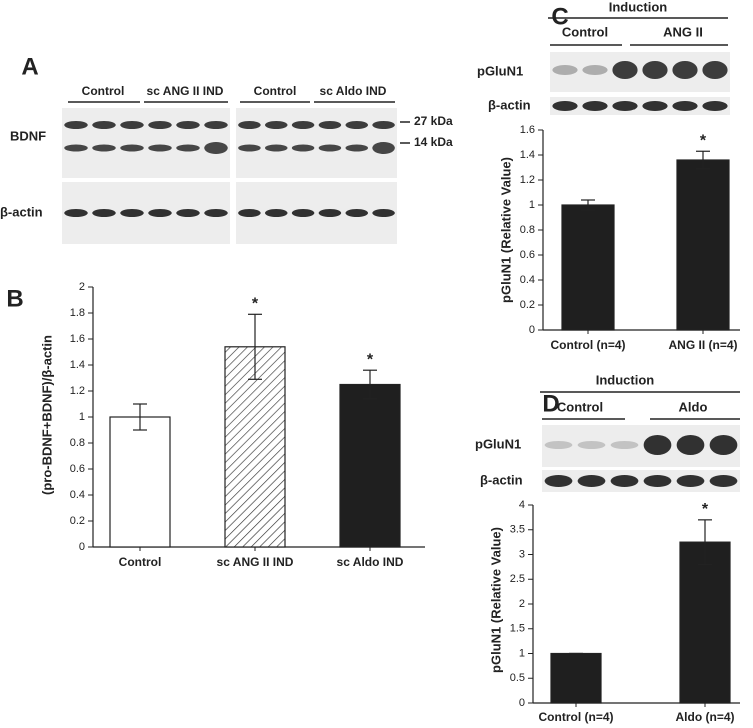 Image resolution: width=753 pixels, height=728 pixels. I want to click on panel-label: B, so click(14, 298).